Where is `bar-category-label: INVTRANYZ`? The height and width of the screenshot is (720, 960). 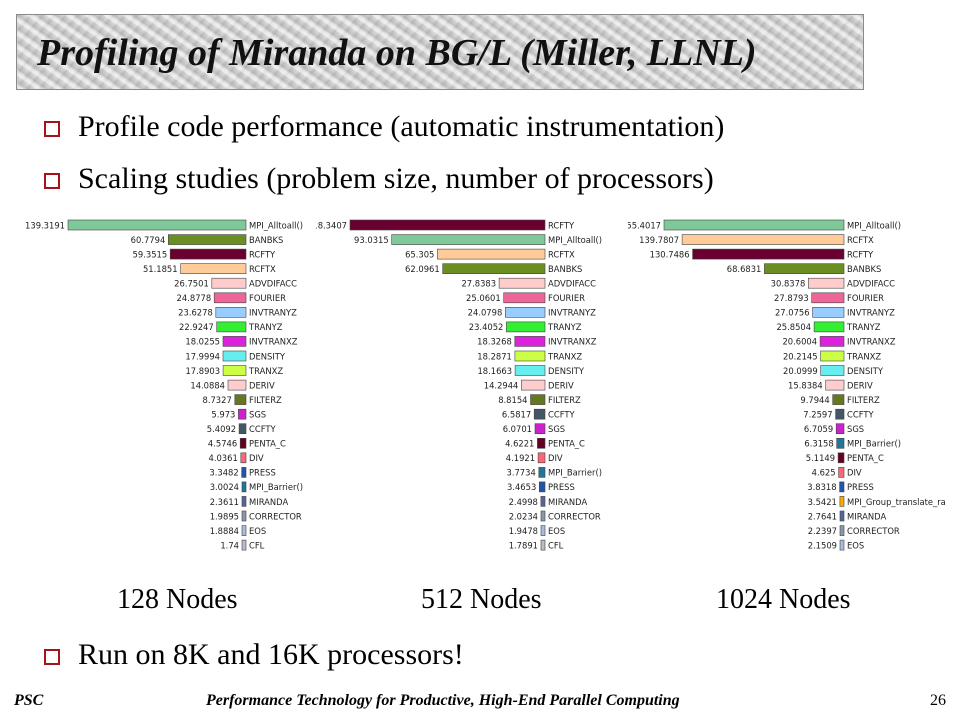 bar-category-label: INVTRANYZ is located at coordinates (572, 313).